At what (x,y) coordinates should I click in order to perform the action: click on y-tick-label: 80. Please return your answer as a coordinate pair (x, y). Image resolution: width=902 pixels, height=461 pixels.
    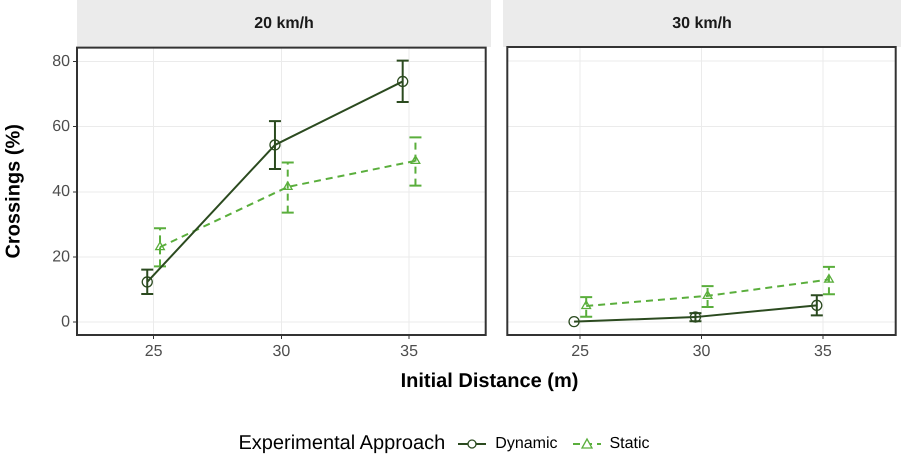
    Looking at the image, I should click on (61, 61).